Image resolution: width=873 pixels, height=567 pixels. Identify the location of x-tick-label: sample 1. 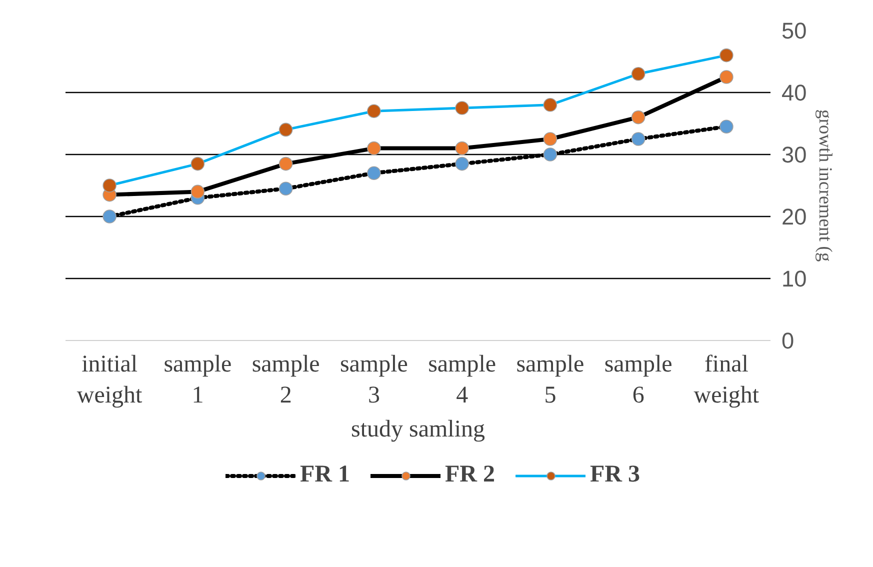
(198, 380).